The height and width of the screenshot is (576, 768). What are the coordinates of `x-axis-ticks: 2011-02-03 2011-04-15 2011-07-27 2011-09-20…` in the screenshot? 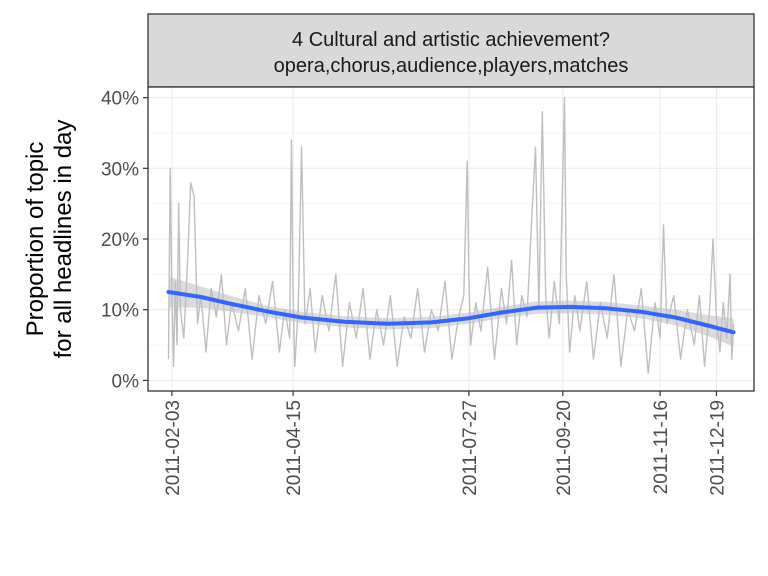 It's located at (445, 443).